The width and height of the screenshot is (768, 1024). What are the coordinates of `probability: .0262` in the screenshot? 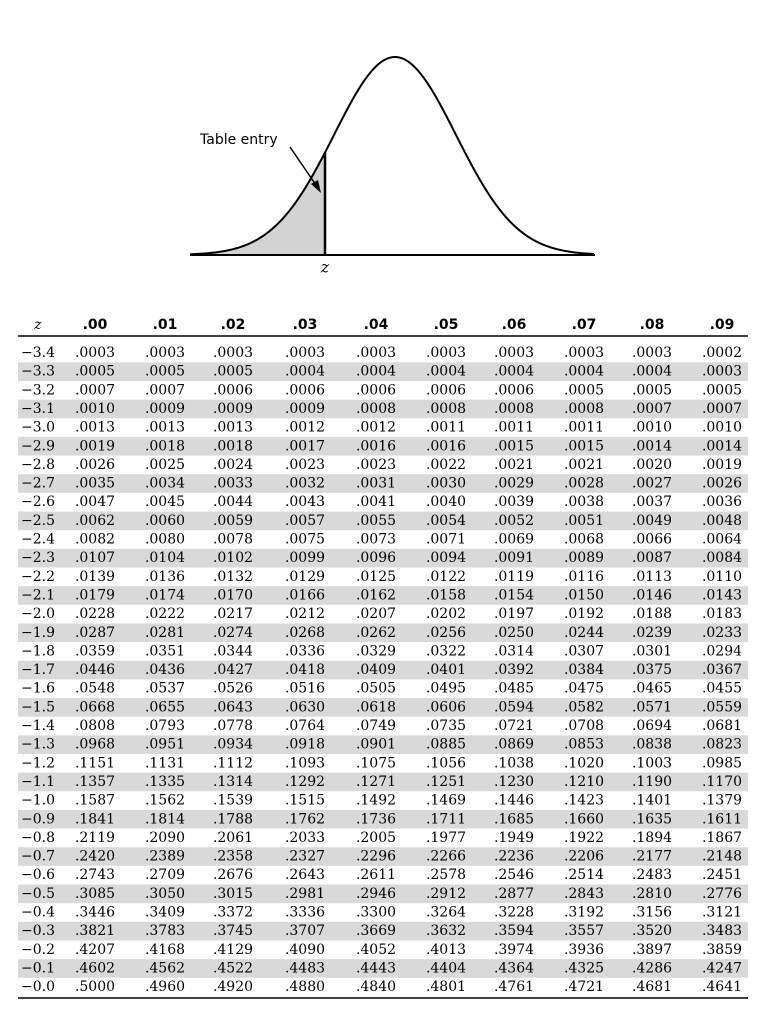 It's located at (376, 633).